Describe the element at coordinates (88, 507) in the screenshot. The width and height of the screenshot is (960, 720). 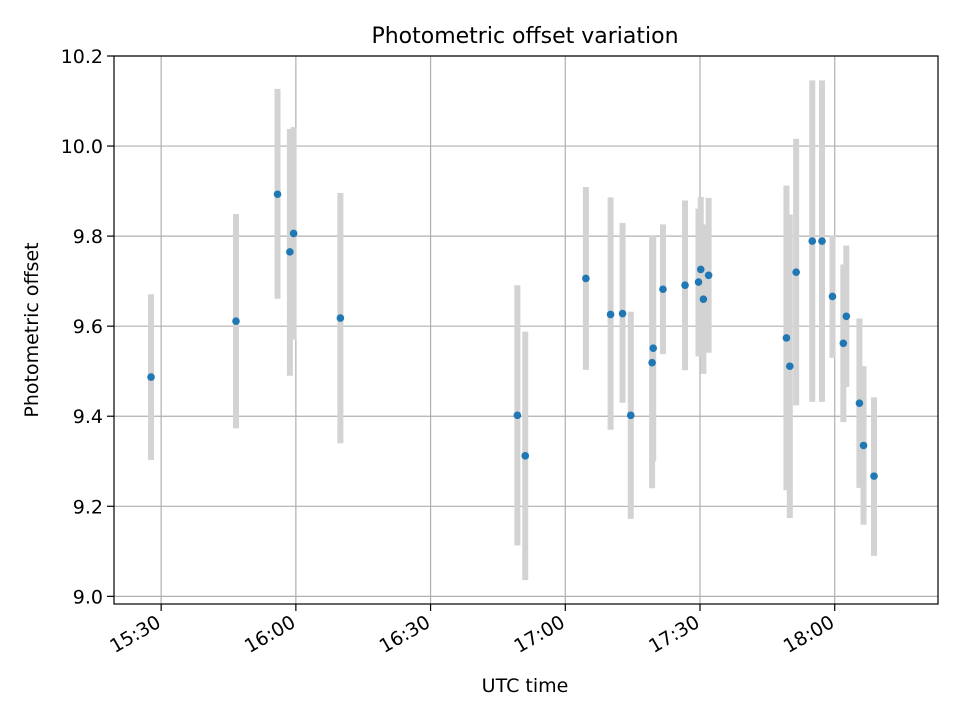
I see `y-tick-label: 9.2` at that location.